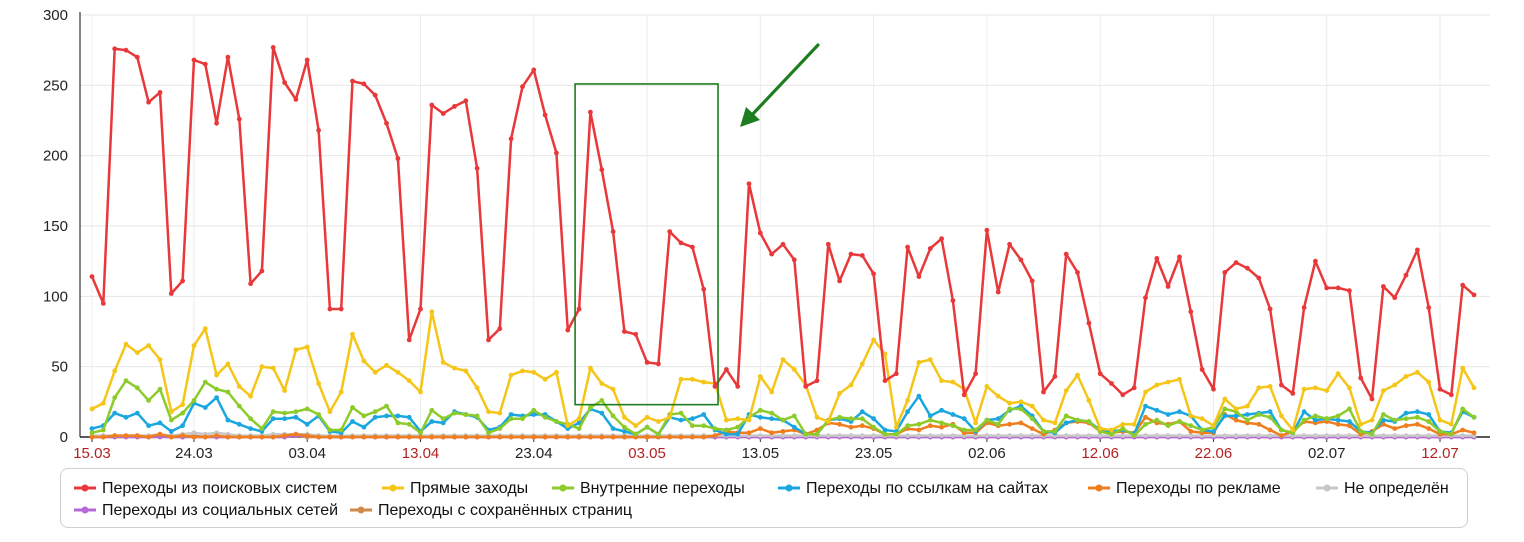  What do you see at coordinates (1440, 453) in the screenshot?
I see `x-tick-label: 12.07` at bounding box center [1440, 453].